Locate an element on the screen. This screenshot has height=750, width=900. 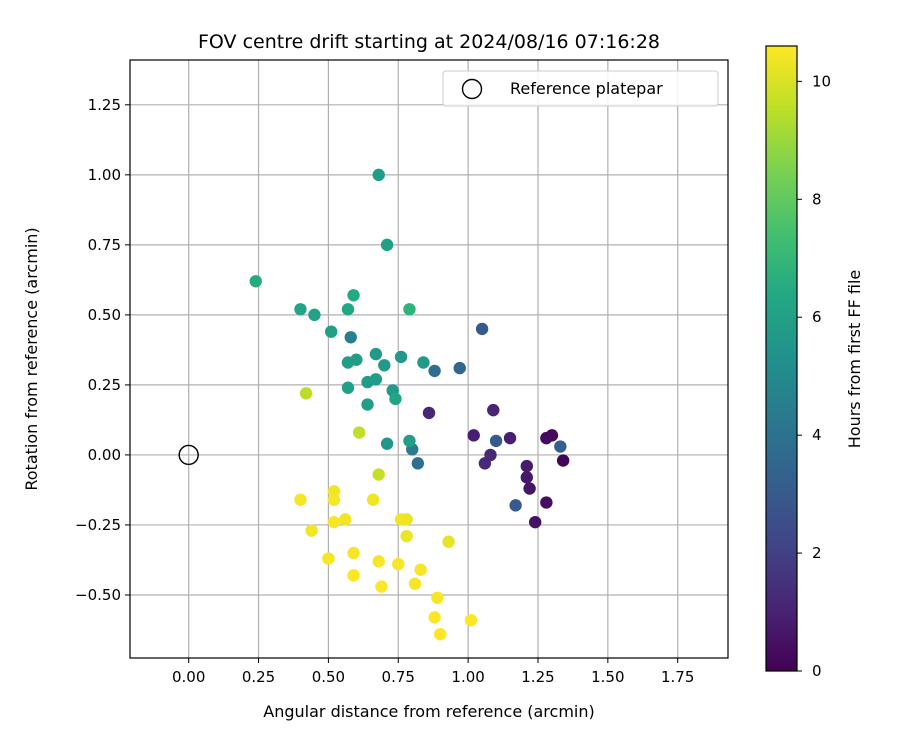
x-tick-label: 1.50 is located at coordinates (607, 677).